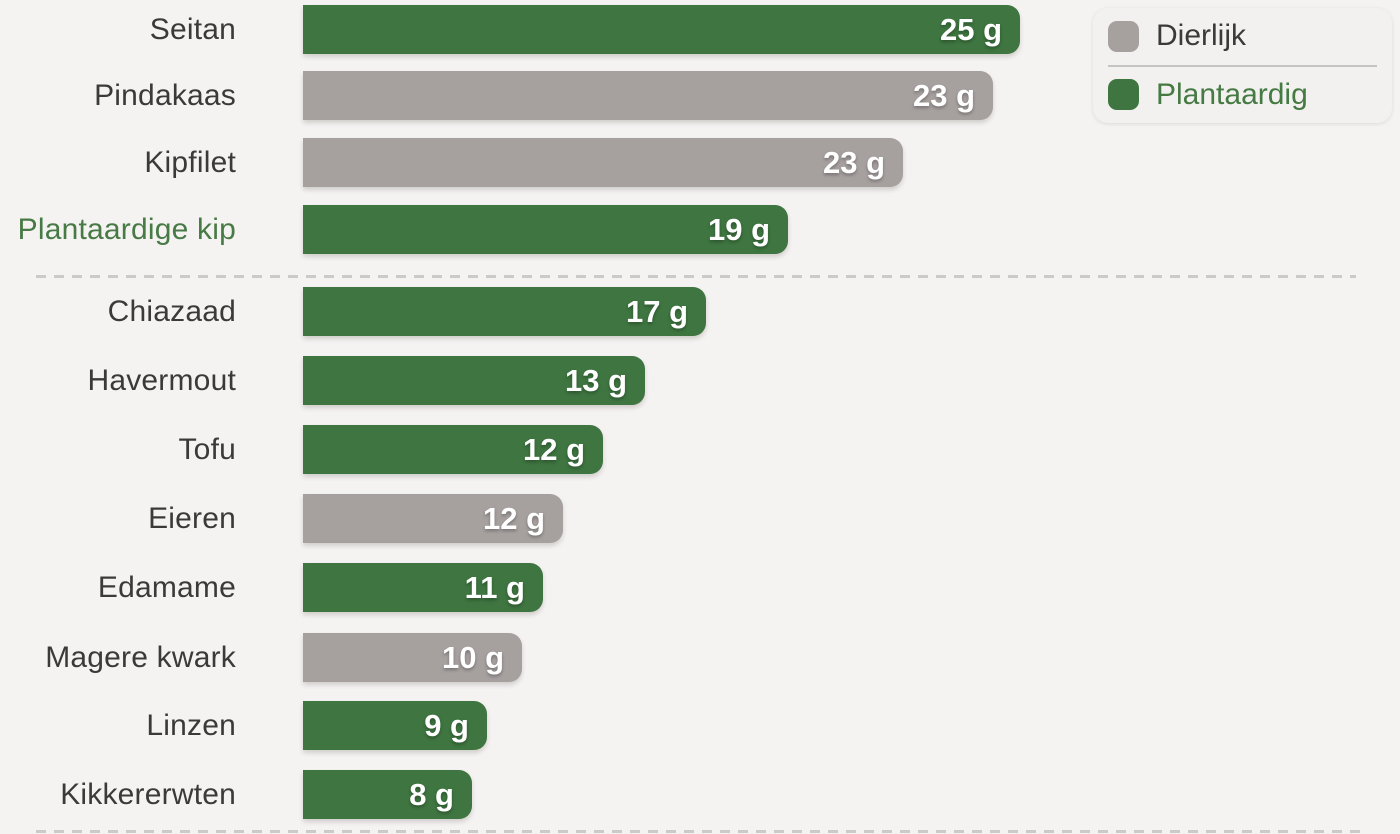 The height and width of the screenshot is (834, 1400). What do you see at coordinates (700, 518) in the screenshot?
I see `chart-row-eieren: Eieren 12 g` at bounding box center [700, 518].